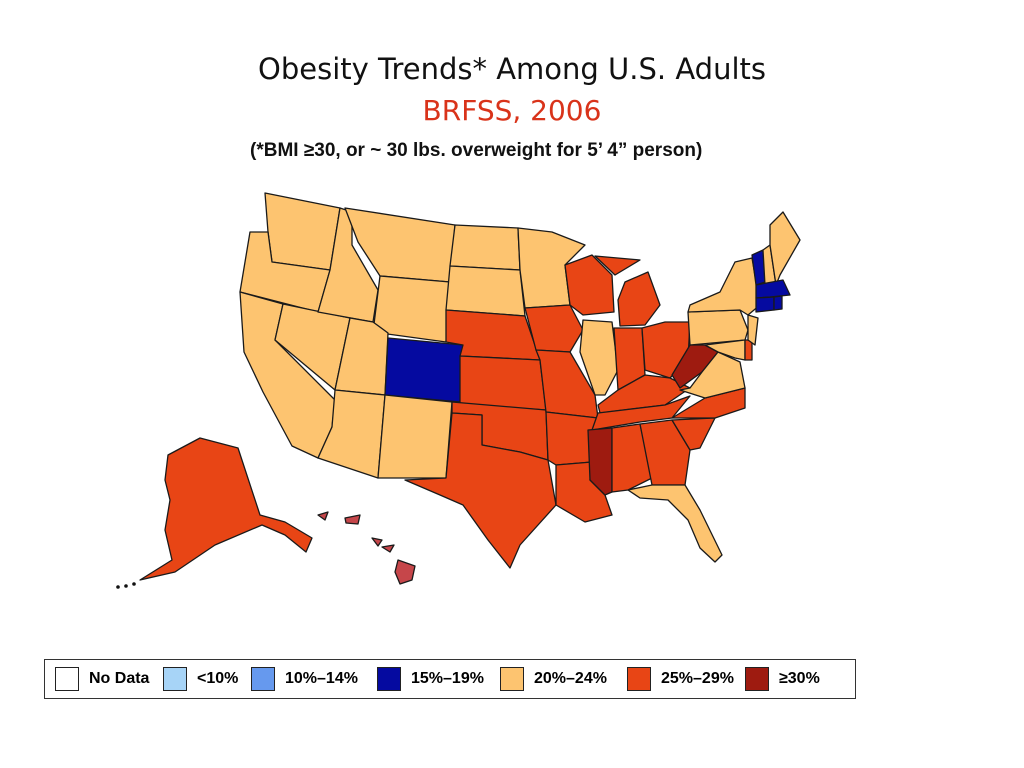  Describe the element at coordinates (697, 678) in the screenshot. I see `legend-label: 25%–29%` at that location.